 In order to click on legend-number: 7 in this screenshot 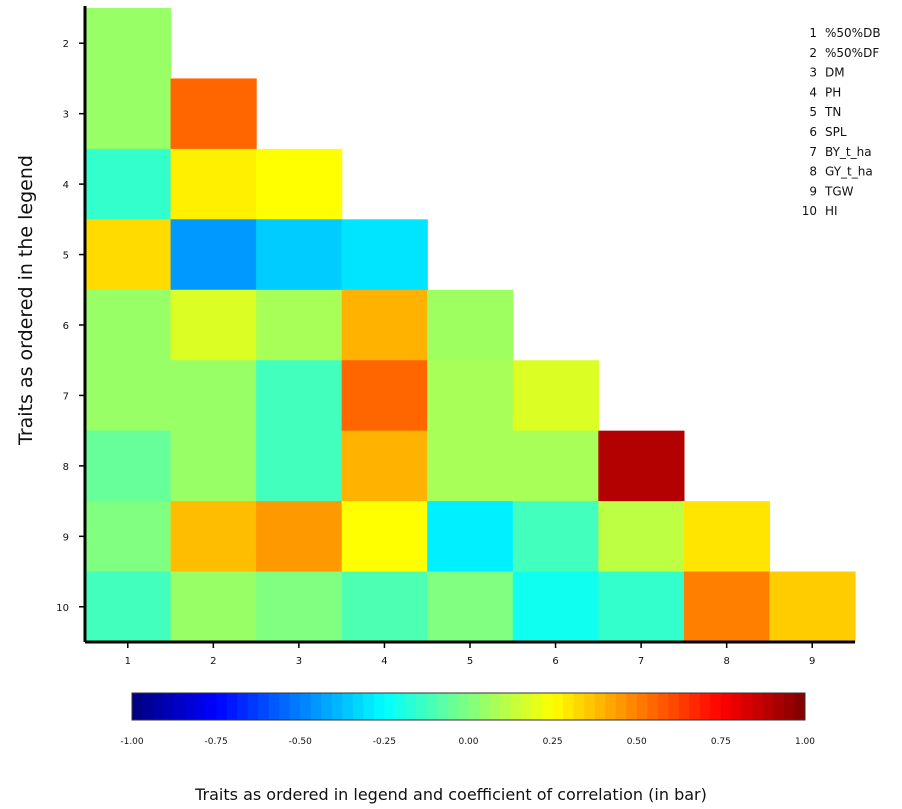, I will do `click(813, 152)`.